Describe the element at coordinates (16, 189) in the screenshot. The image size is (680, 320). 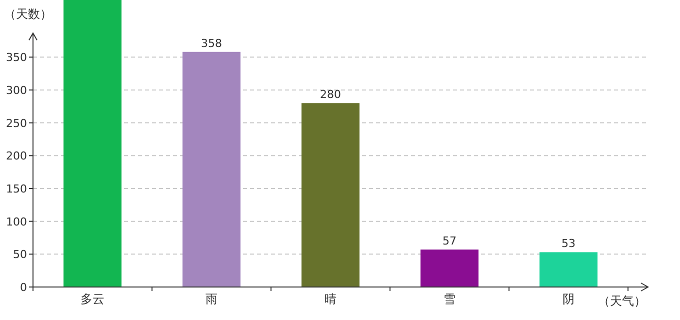
I see `y-tick-label: 150` at that location.